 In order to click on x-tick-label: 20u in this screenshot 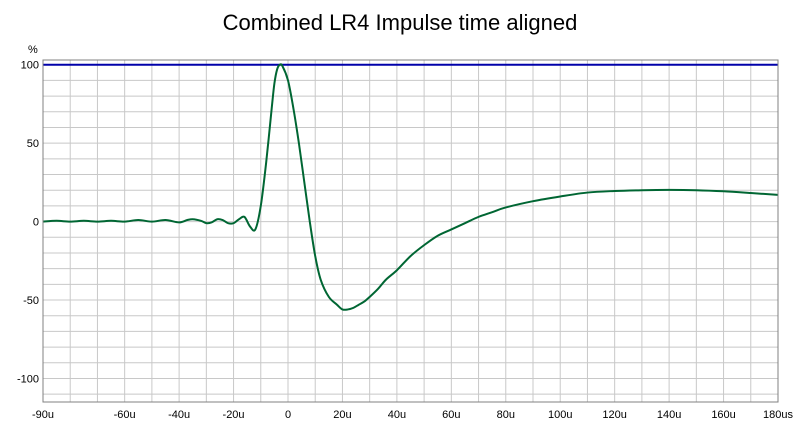, I will do `click(342, 415)`.